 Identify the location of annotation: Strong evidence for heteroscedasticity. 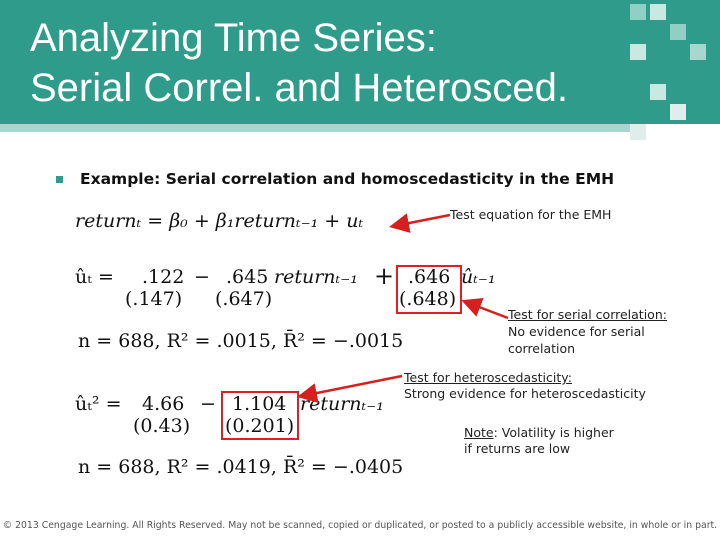
(525, 393).